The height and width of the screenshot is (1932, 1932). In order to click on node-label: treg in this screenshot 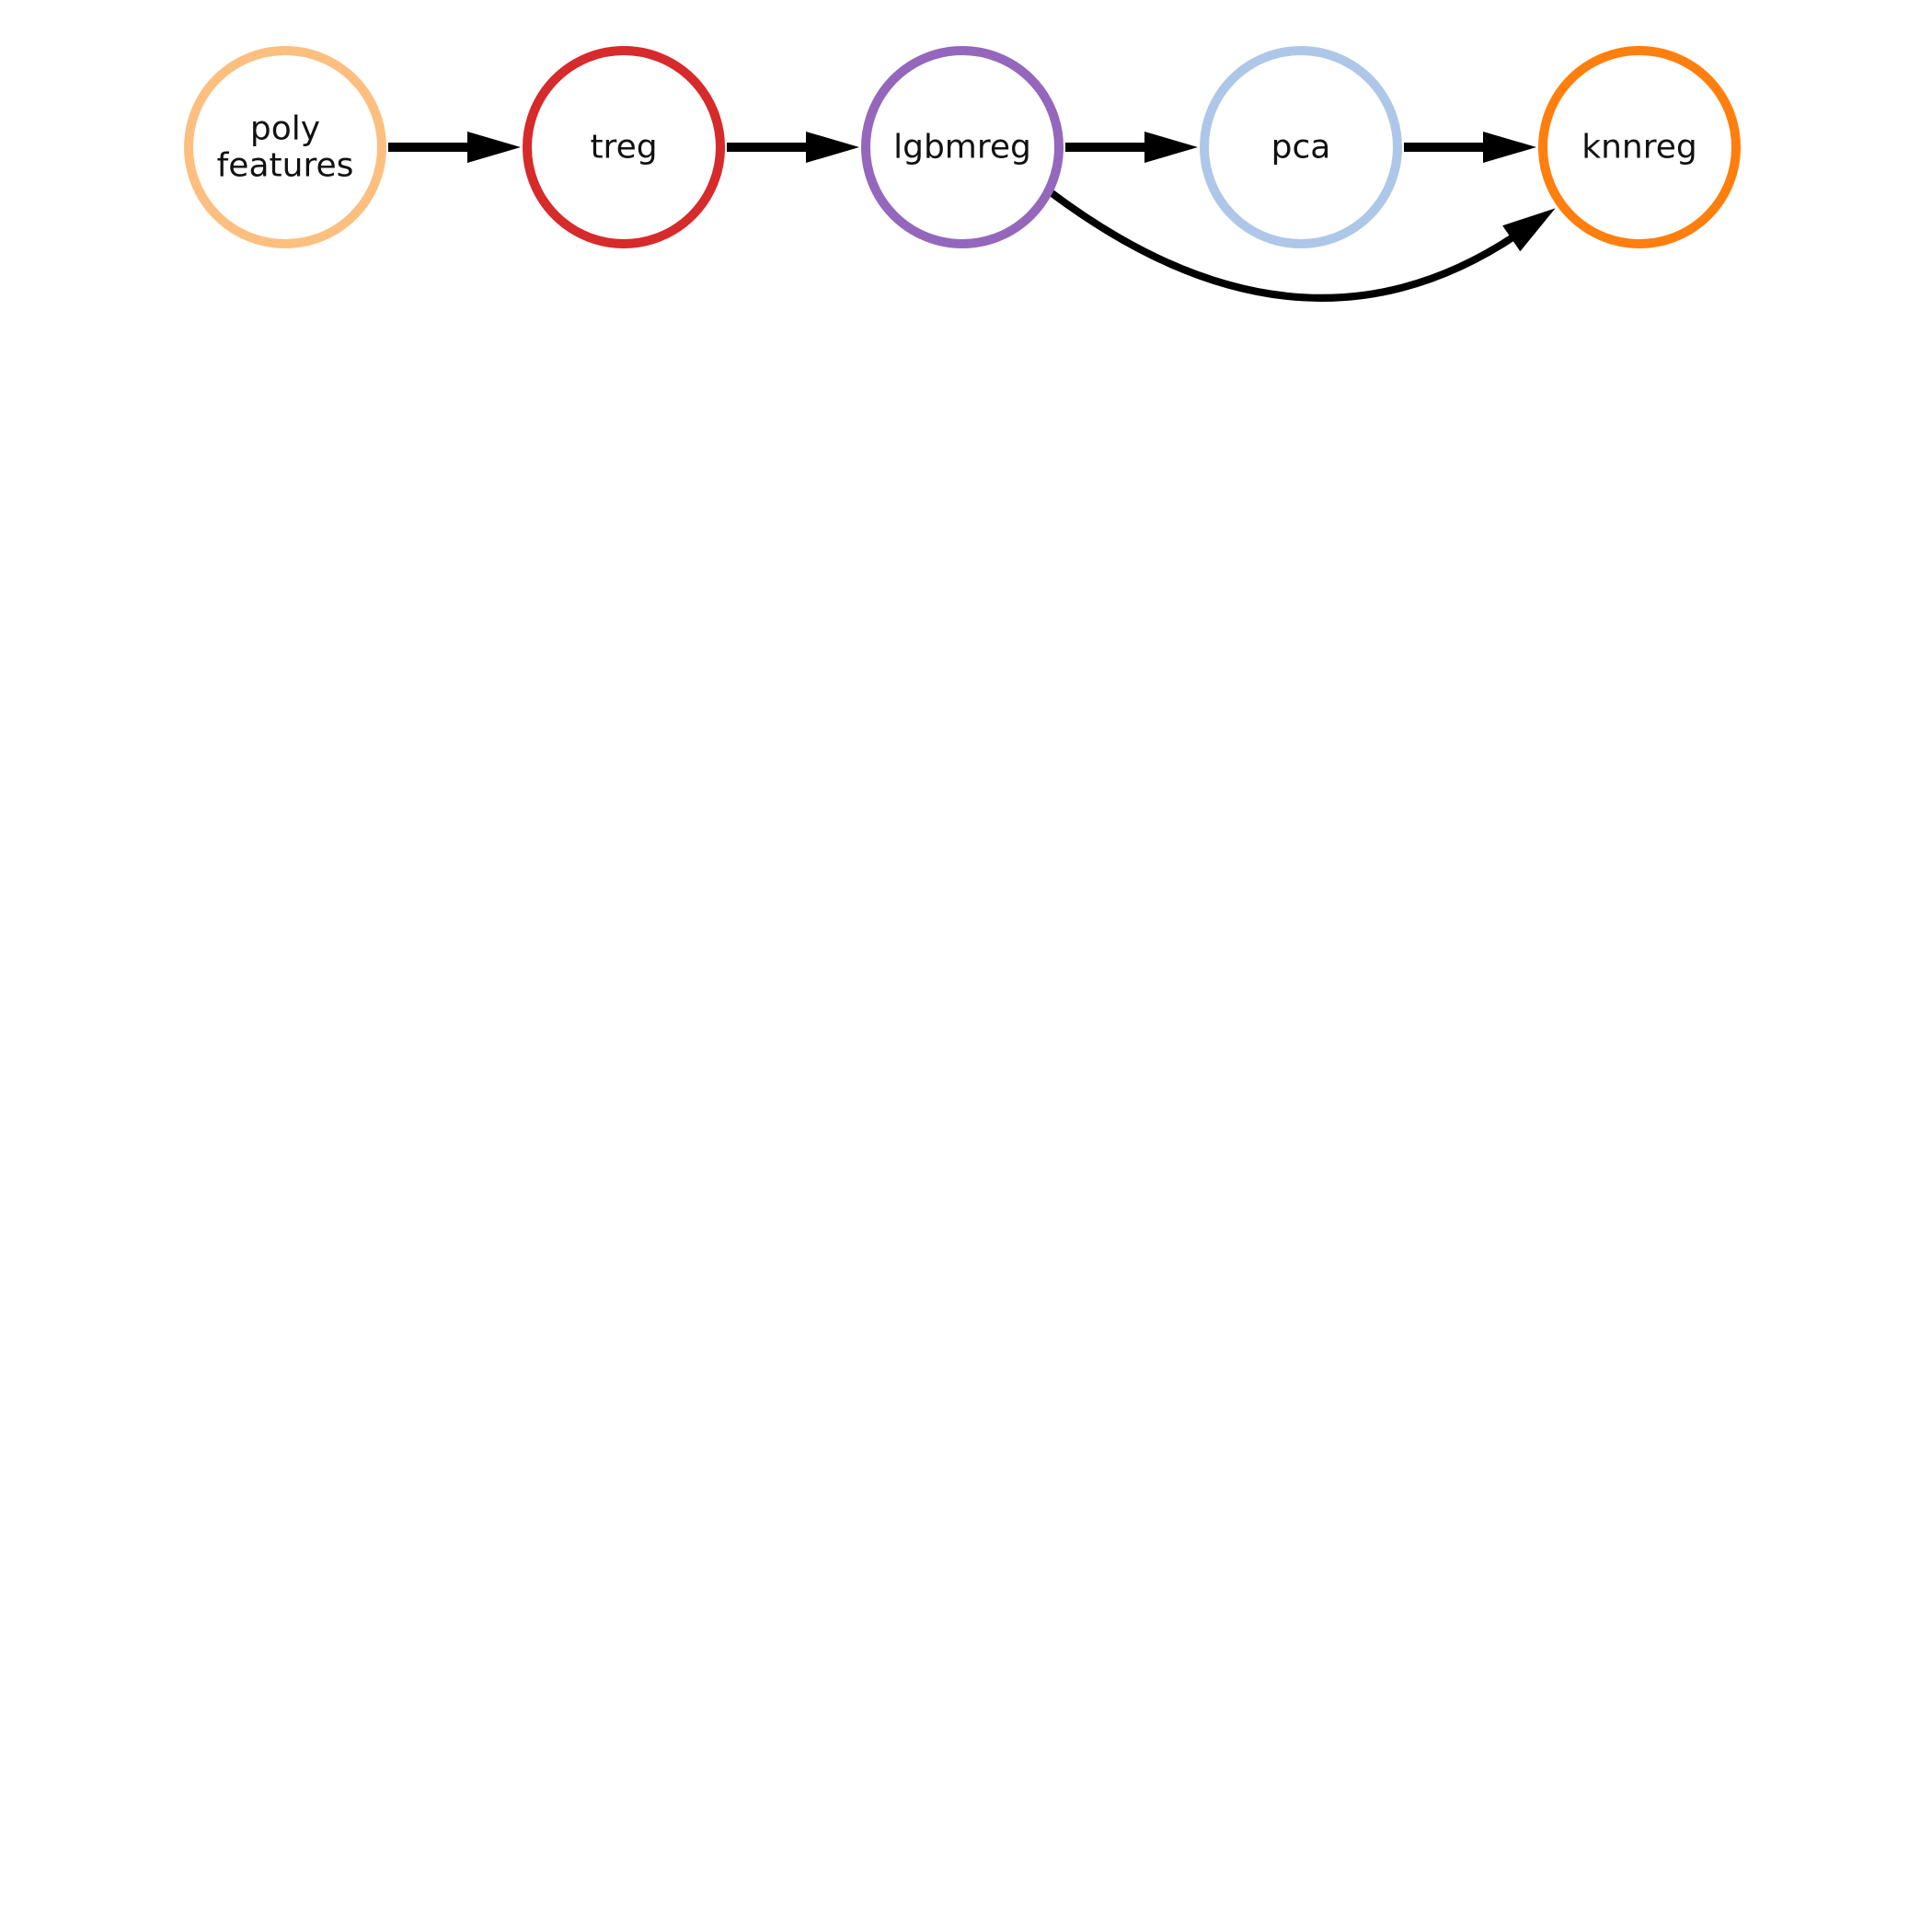, I will do `click(623, 148)`.